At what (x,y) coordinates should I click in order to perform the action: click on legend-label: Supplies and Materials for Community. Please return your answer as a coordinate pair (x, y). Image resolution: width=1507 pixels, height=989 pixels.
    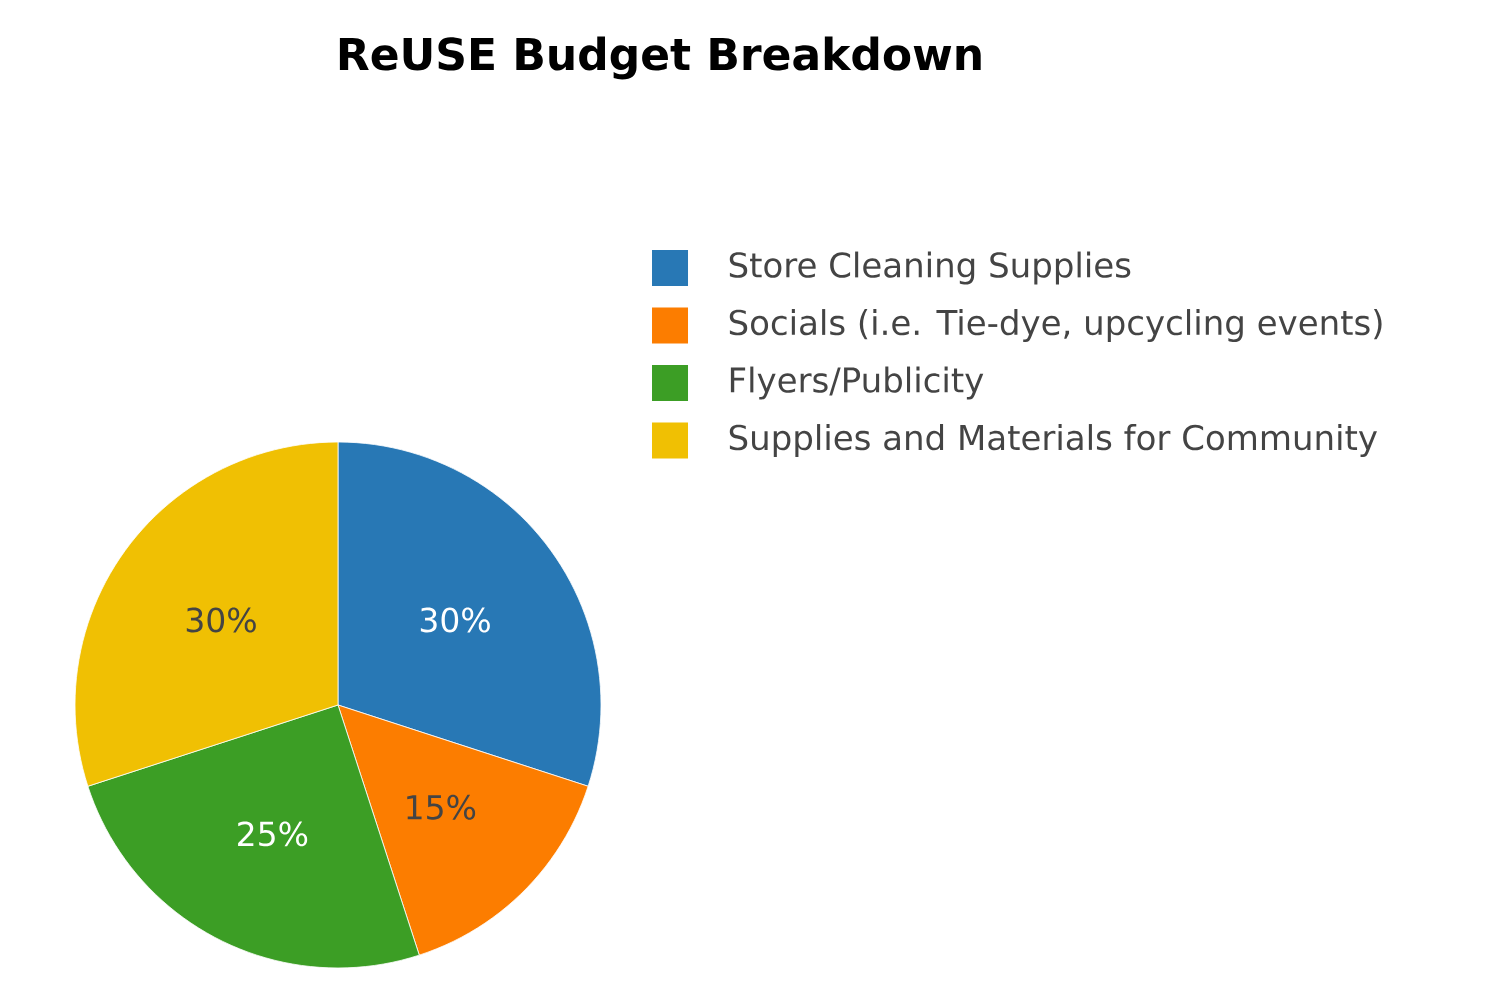
    Looking at the image, I should click on (1053, 440).